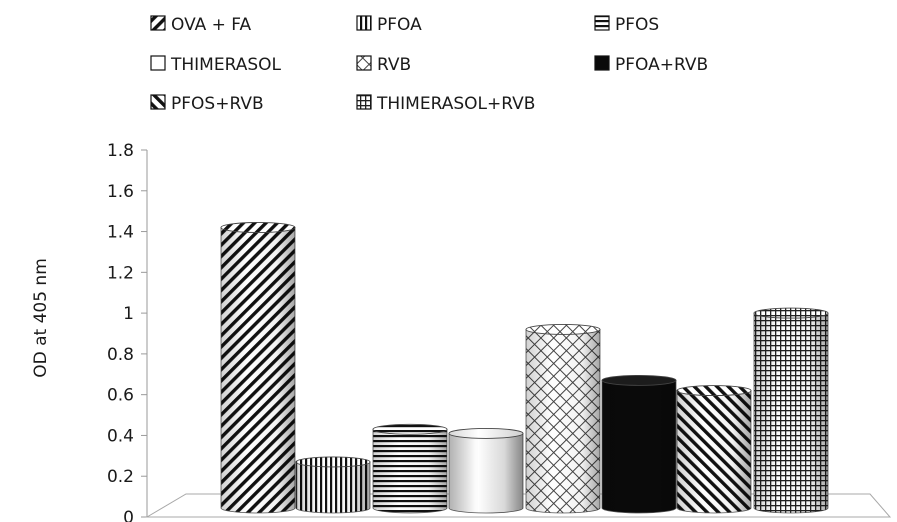 Image resolution: width=897 pixels, height=522 pixels. Describe the element at coordinates (120, 436) in the screenshot. I see `y-tick-label: 0.4` at that location.